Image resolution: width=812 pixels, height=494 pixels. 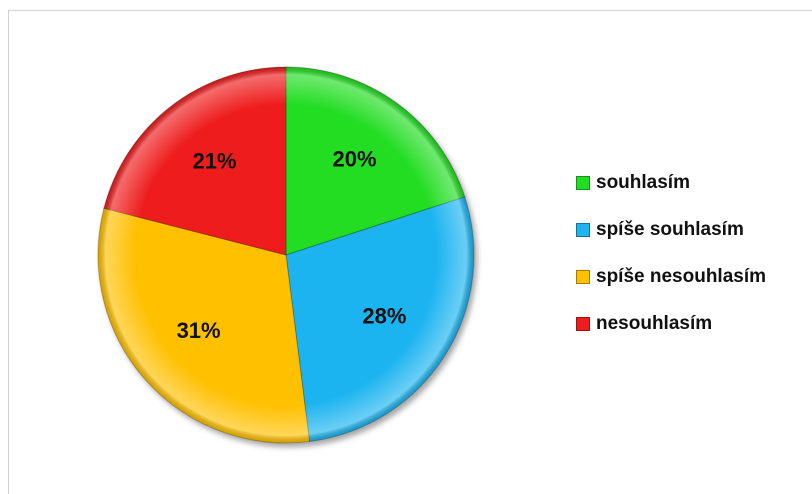 What do you see at coordinates (583, 230) in the screenshot?
I see `legend-swatch-spise-souhlasim` at bounding box center [583, 230].